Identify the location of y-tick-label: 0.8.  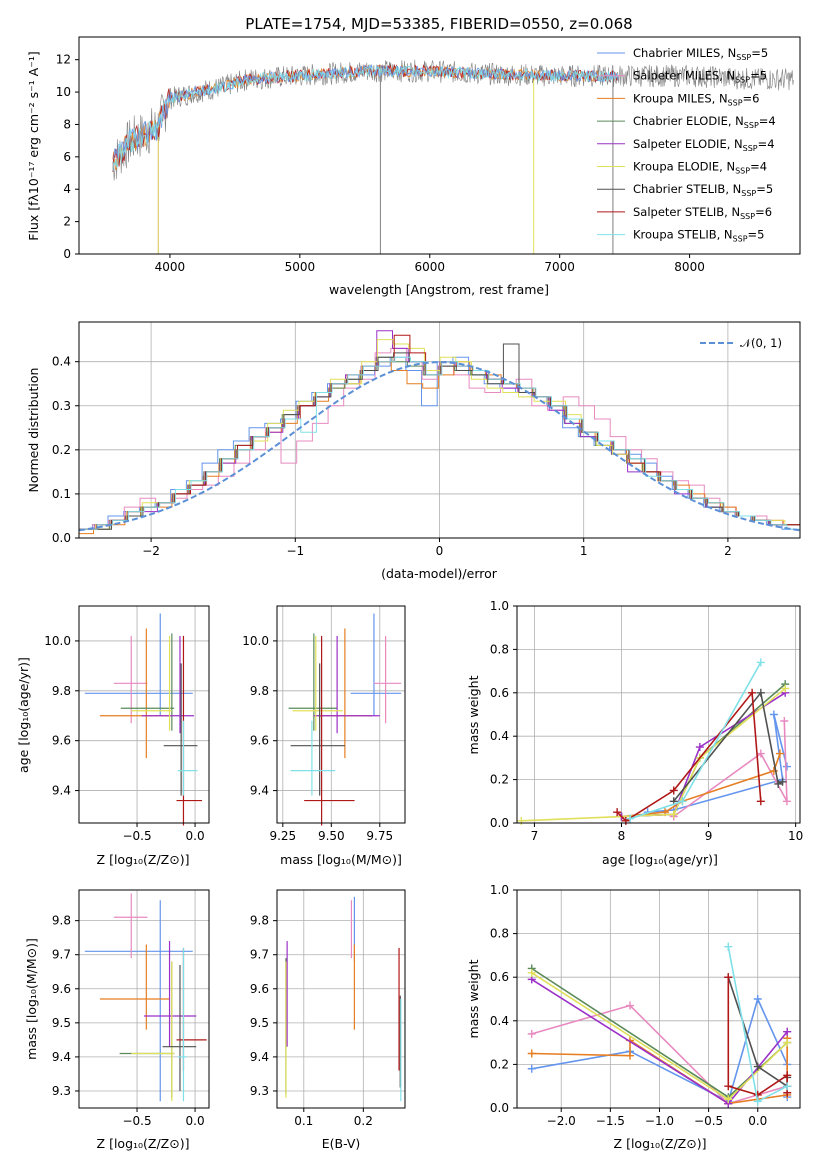
(499, 649).